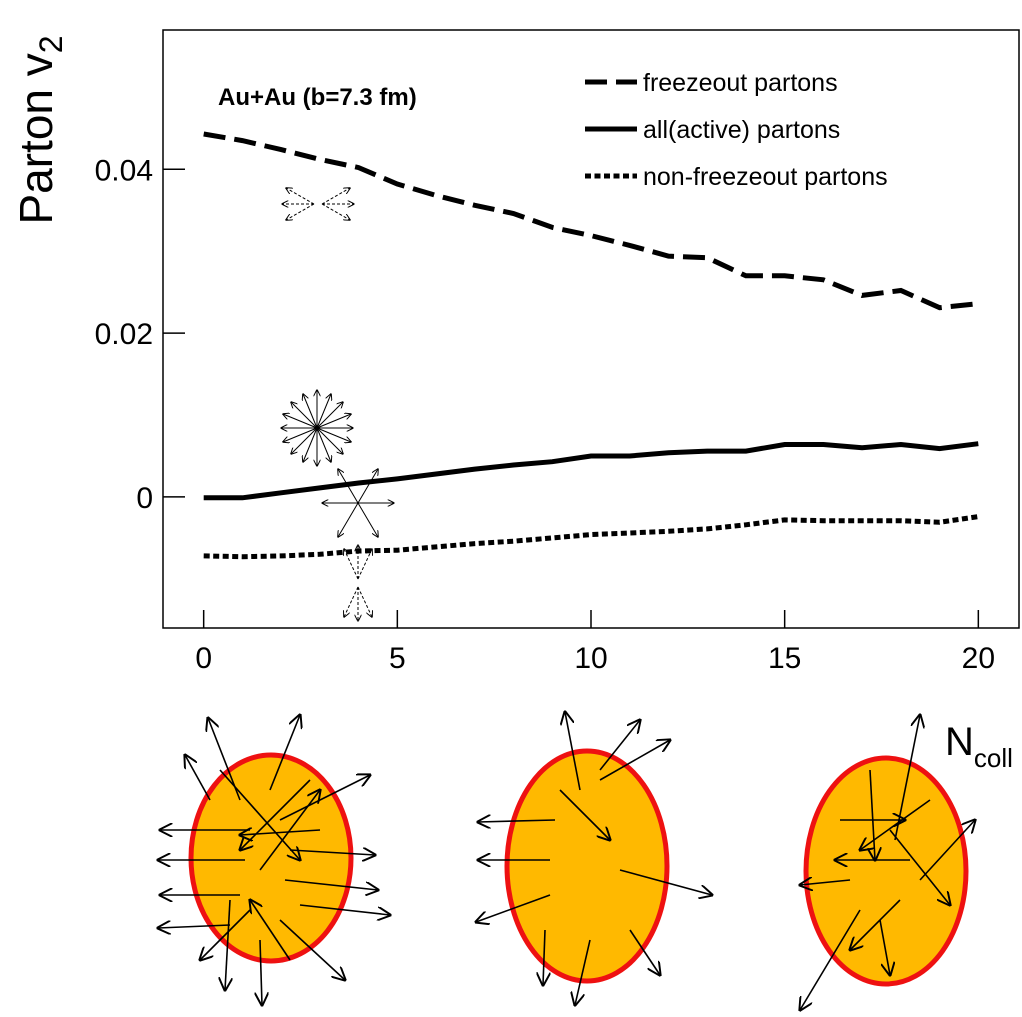 The height and width of the screenshot is (1017, 1022). Describe the element at coordinates (317, 428) in the screenshot. I see `icon-isotropic` at that location.